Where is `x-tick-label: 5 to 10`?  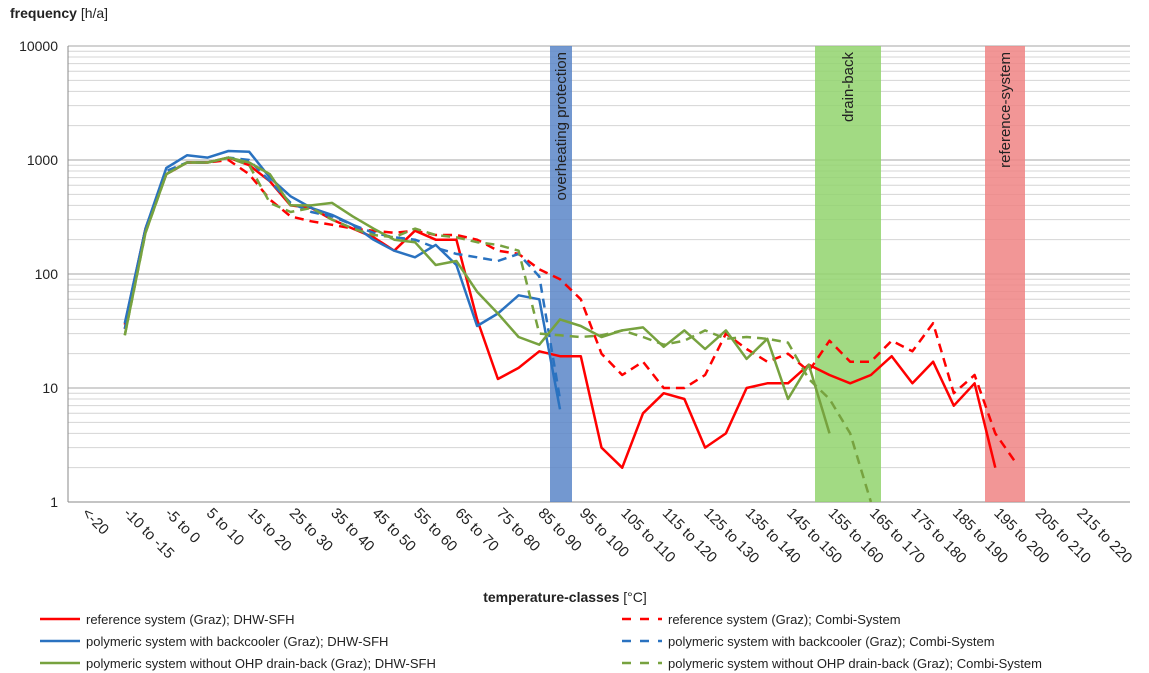 x-tick-label: 5 to 10 is located at coordinates (225, 527).